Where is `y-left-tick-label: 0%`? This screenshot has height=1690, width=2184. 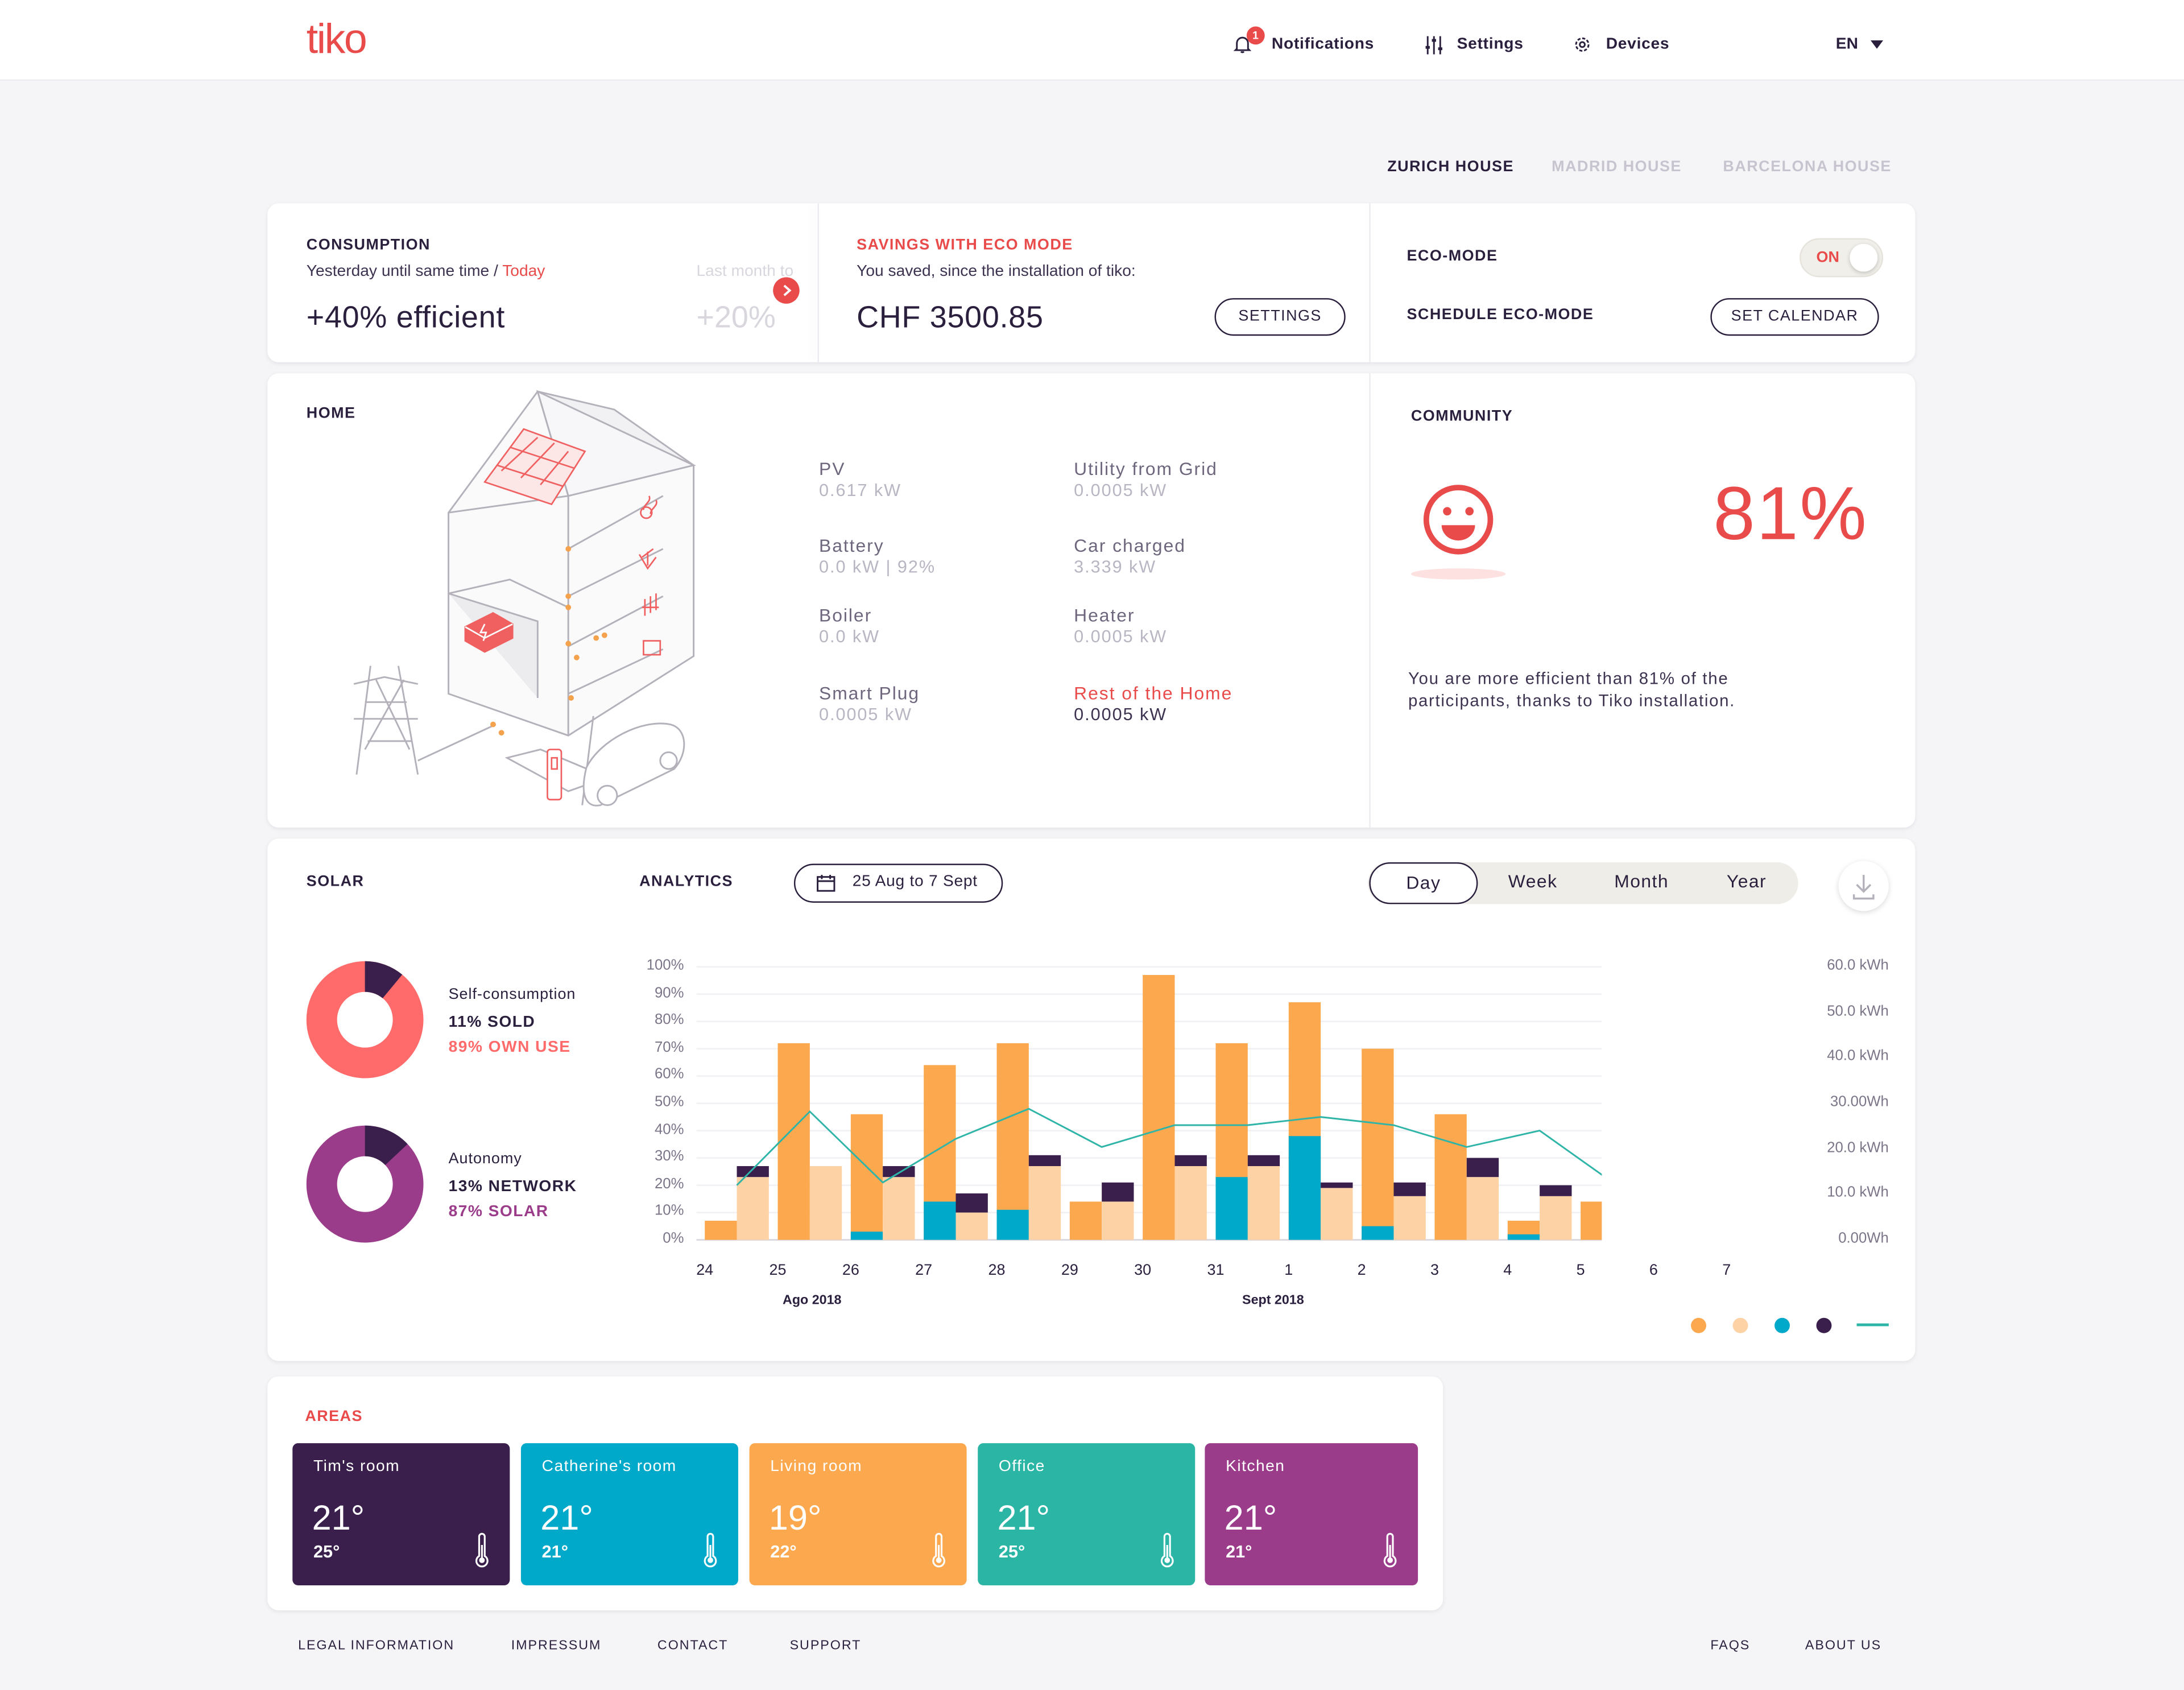 y-left-tick-label: 0% is located at coordinates (673, 1238).